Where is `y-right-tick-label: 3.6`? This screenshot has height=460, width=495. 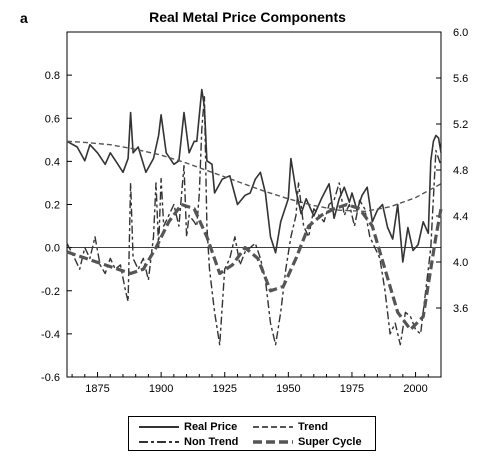
y-right-tick-label: 3.6 is located at coordinates (460, 309).